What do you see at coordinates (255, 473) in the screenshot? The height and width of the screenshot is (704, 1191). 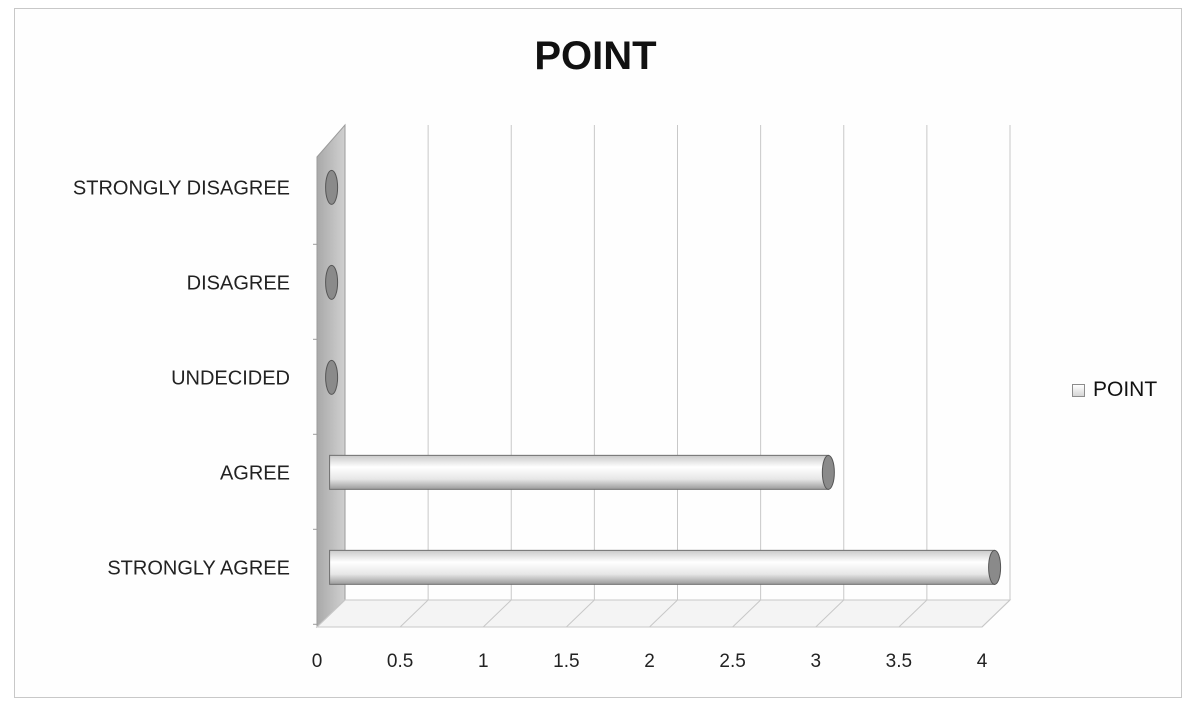 I see `y-category-label: AGREE` at bounding box center [255, 473].